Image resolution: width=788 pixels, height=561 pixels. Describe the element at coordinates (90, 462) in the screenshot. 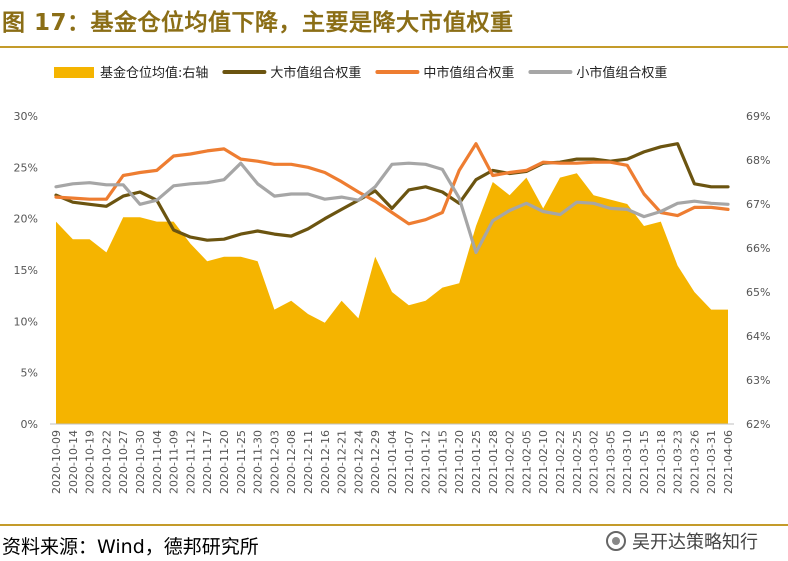

I see `x-axis-tick-label: 2020-10-19` at that location.